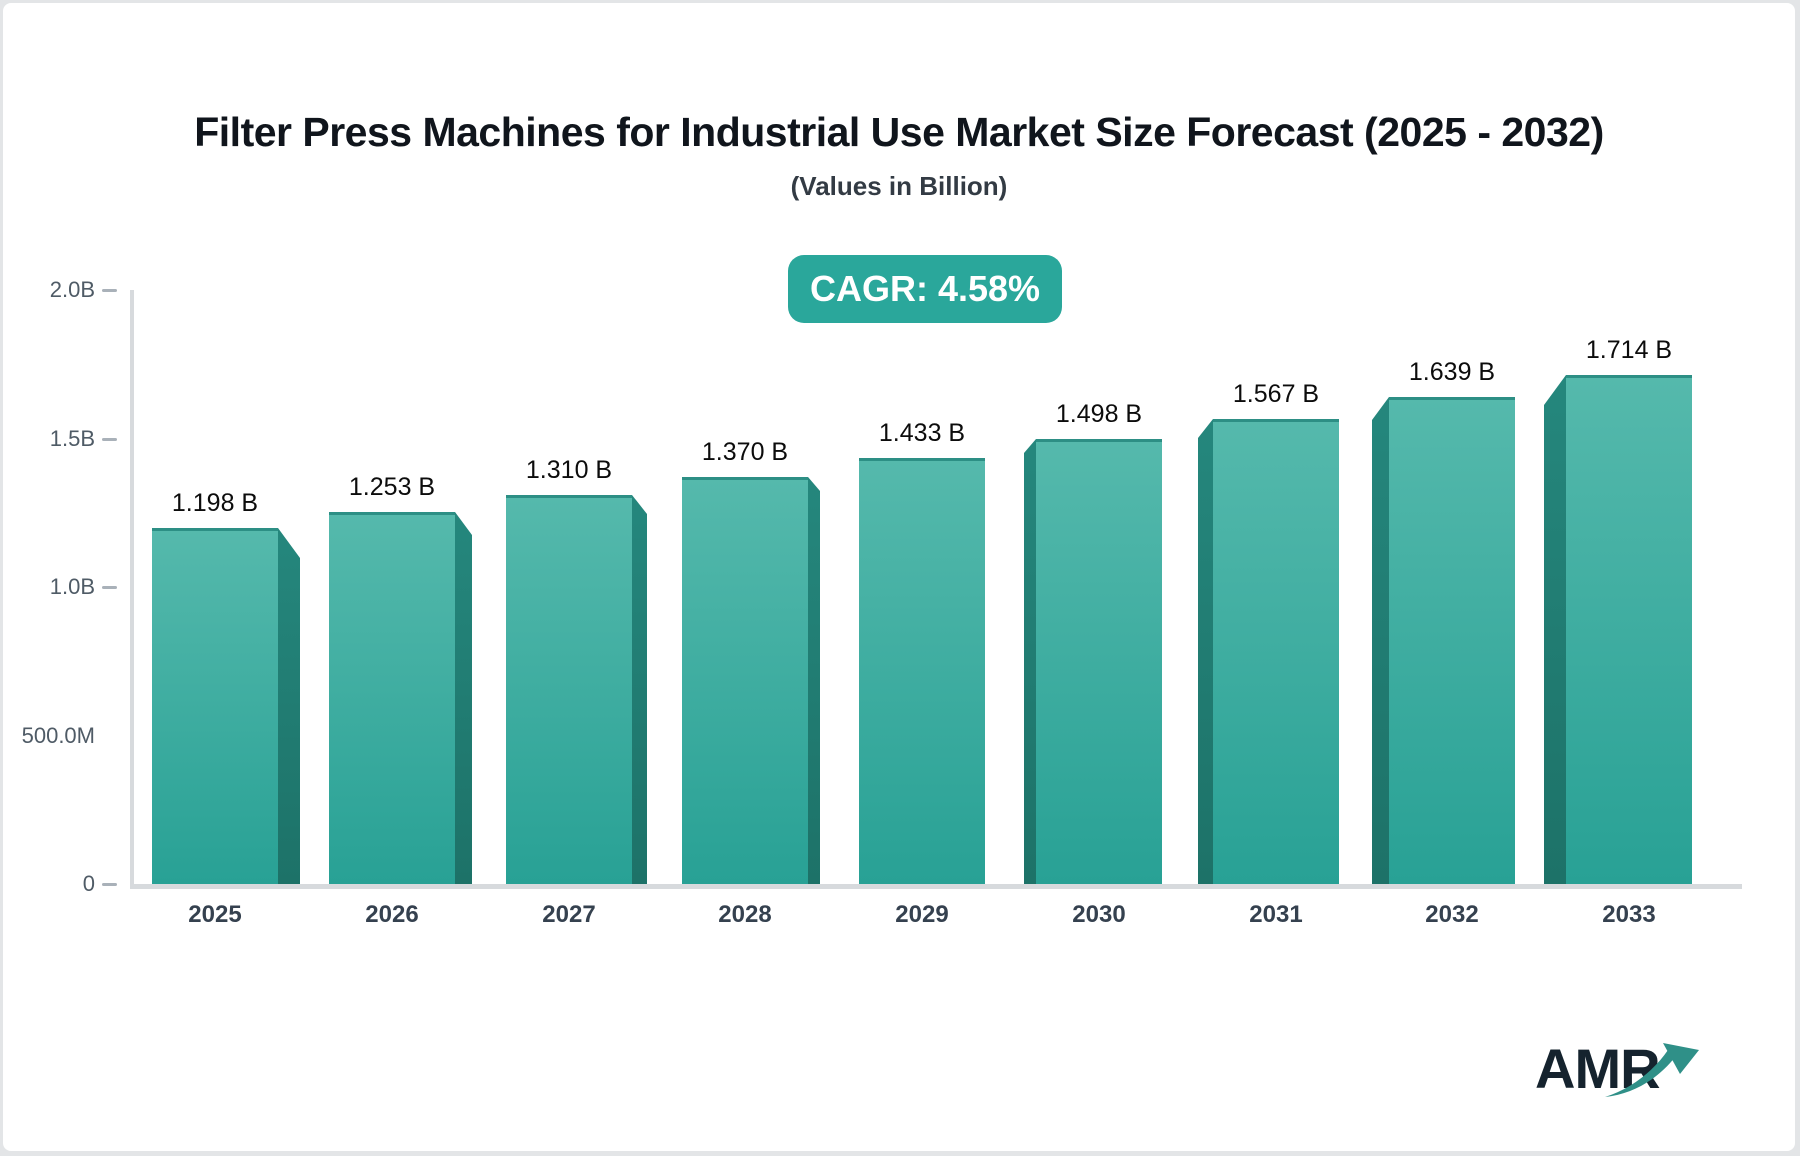  I want to click on bar-value-label: 1.370 B, so click(745, 452).